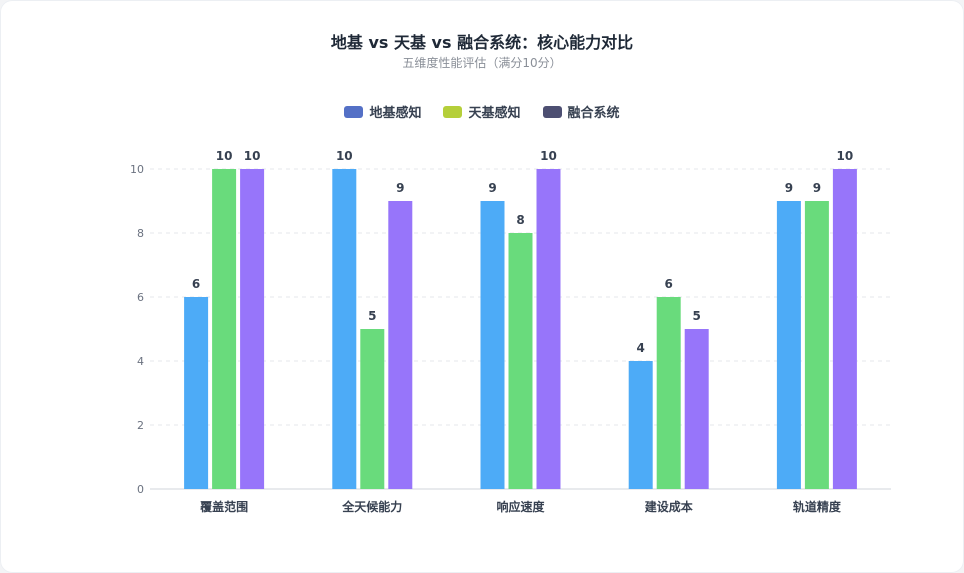 This screenshot has width=964, height=573. I want to click on chart-subtitle: 五维度性能评估（满分10分）, so click(482, 63).